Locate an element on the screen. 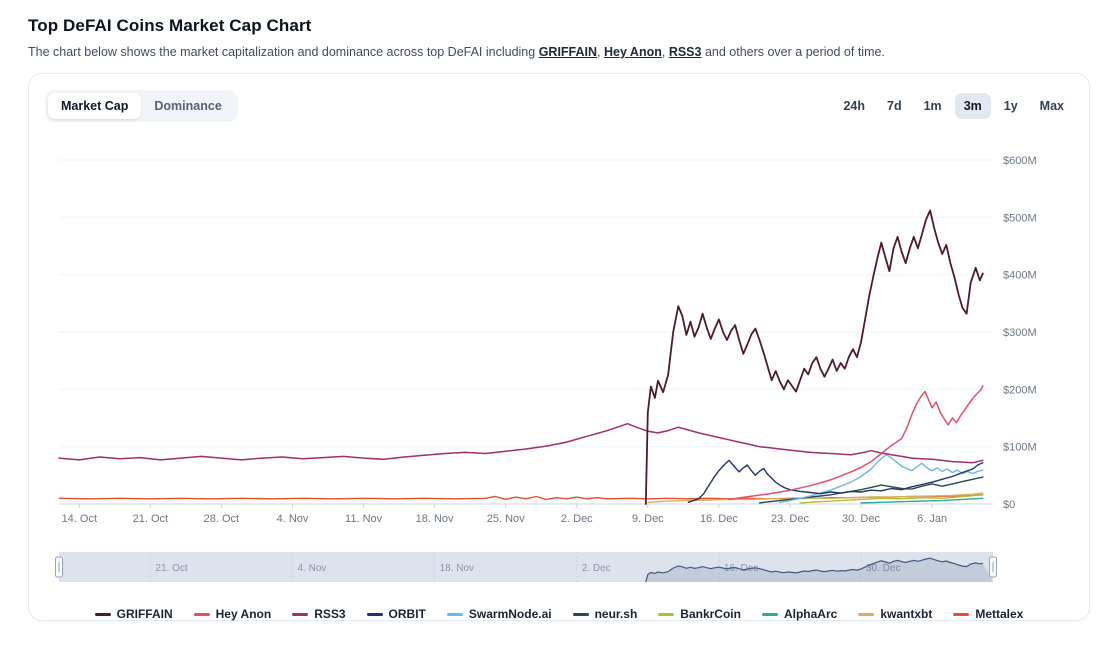  series-line-hey-anon is located at coordinates (856, 443).